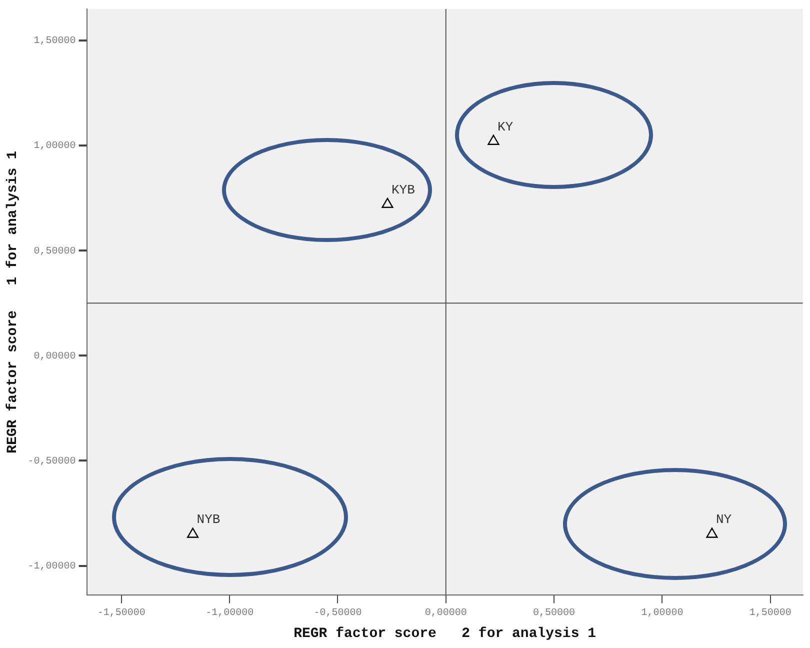 The width and height of the screenshot is (810, 648). I want to click on x-tick-label: 0,50000, so click(554, 613).